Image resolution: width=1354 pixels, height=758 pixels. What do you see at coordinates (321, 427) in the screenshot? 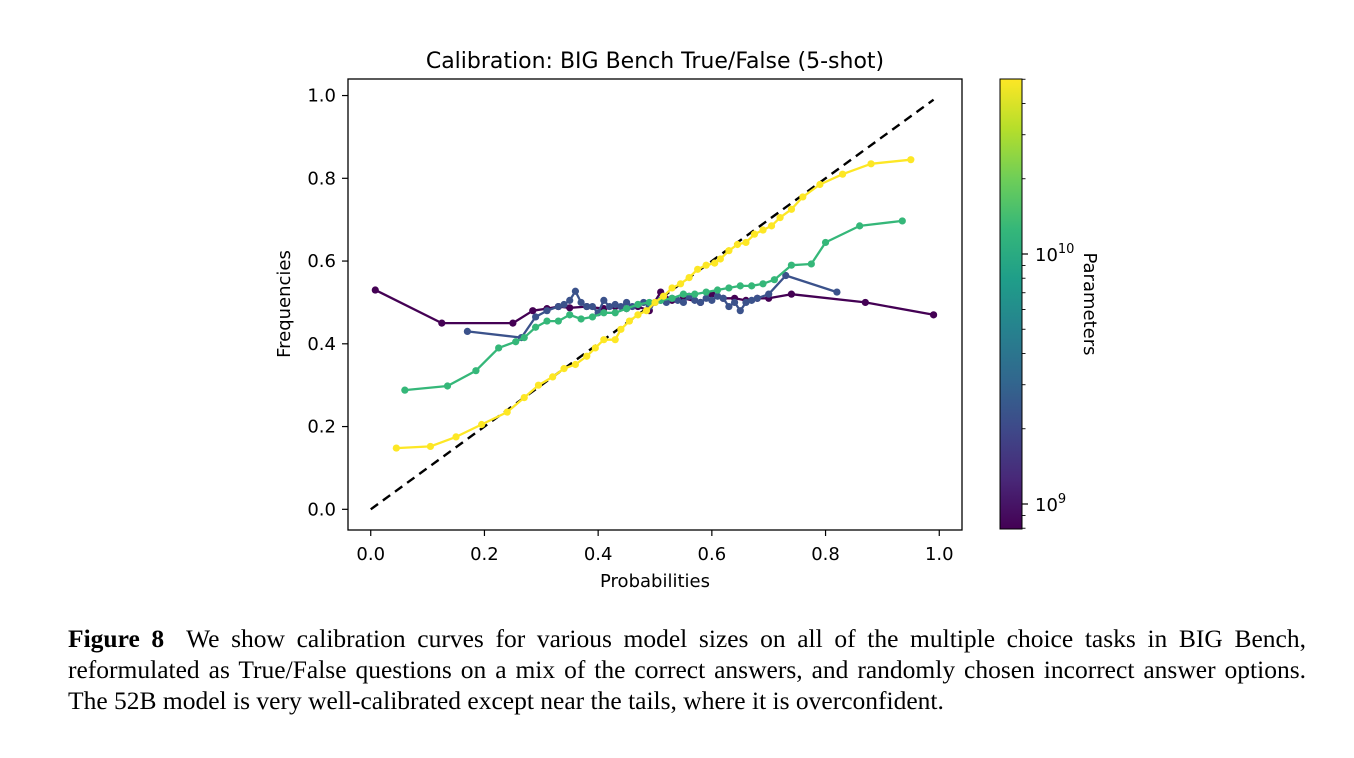
I see `y-tick-label: 0.2` at bounding box center [321, 427].